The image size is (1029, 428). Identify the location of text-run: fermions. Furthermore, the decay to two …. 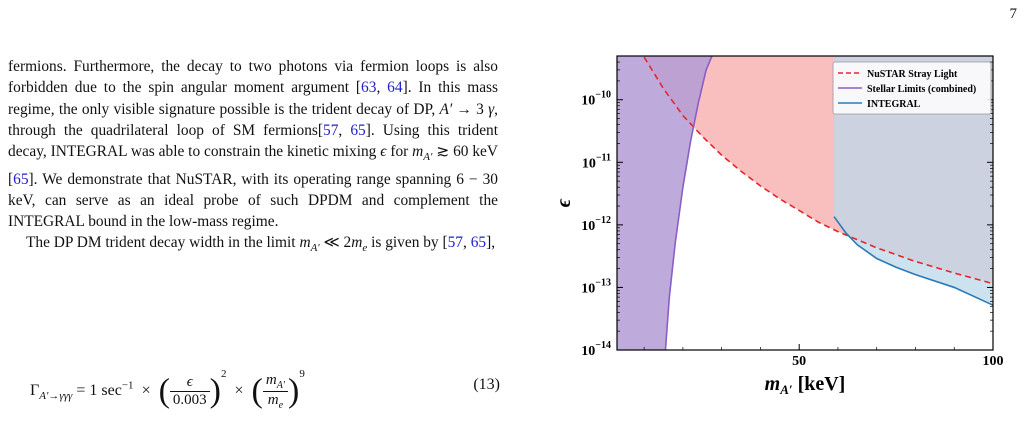
(253, 77).